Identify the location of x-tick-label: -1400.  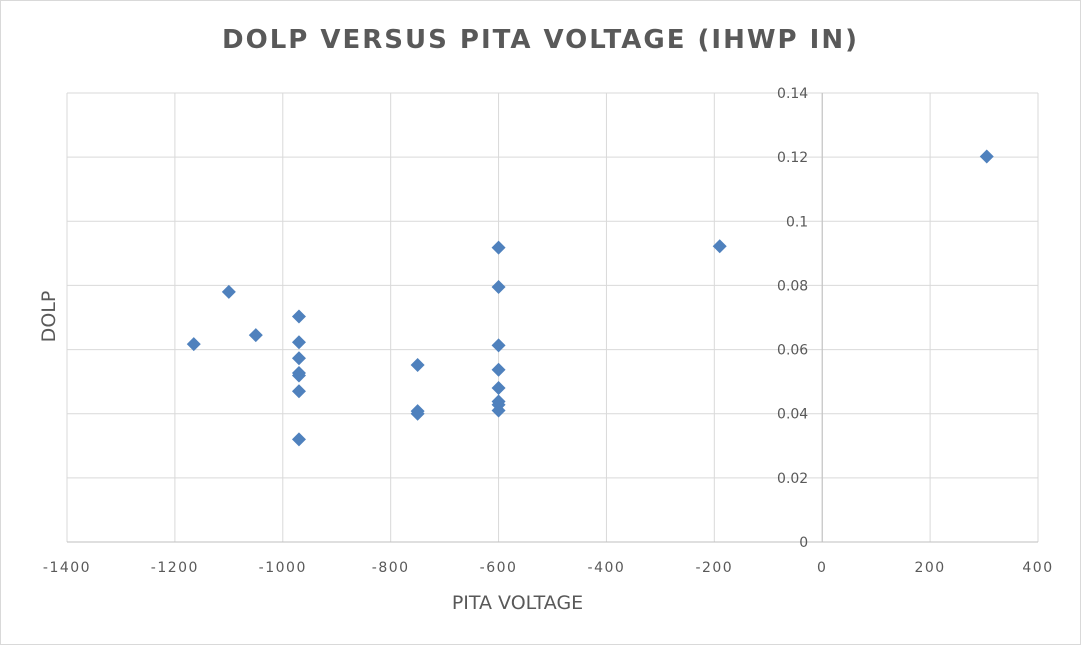
(67, 568).